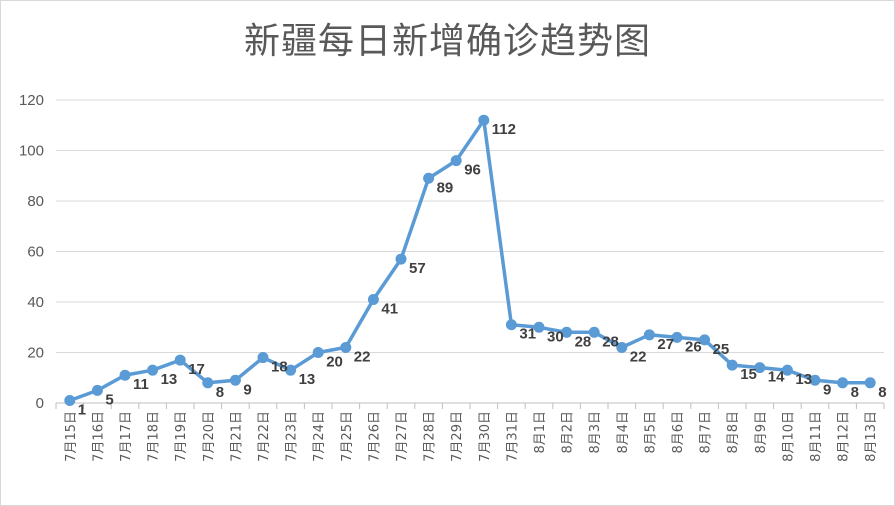  I want to click on data-label: 26, so click(693, 346).